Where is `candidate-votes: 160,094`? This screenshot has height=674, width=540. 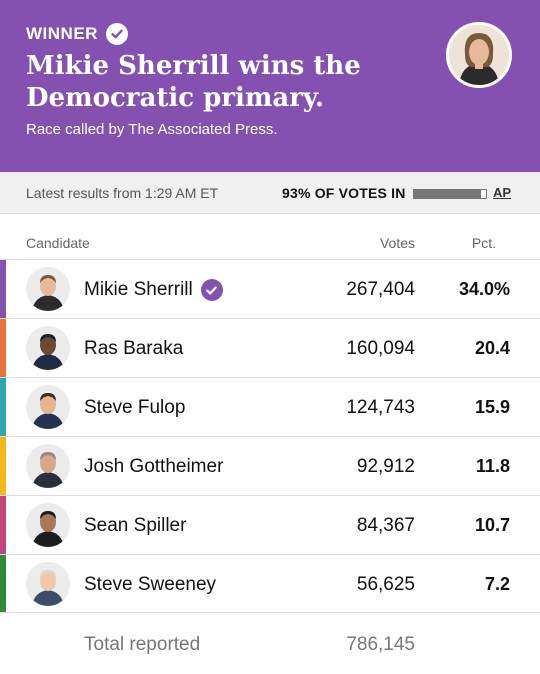
candidate-votes: 160,094 is located at coordinates (380, 348).